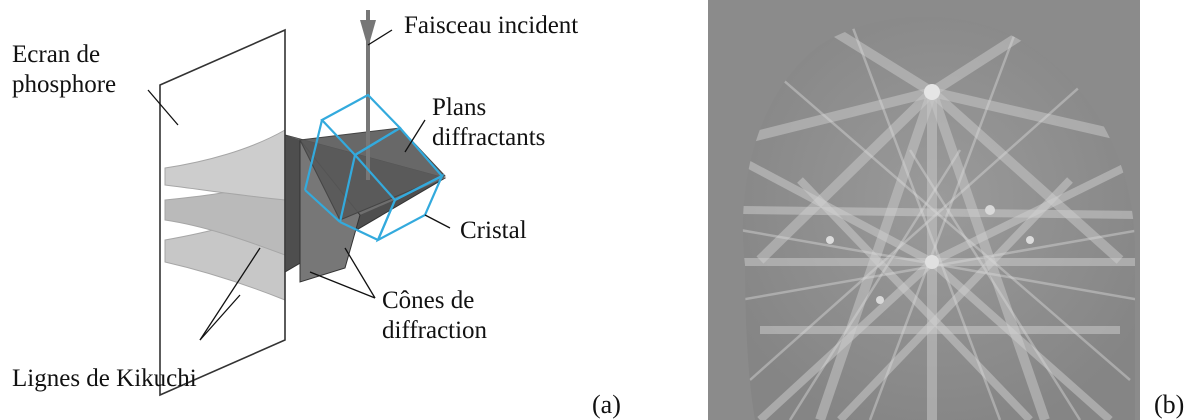 This screenshot has height=420, width=1200. I want to click on label-cones-line1: Cônes de, so click(428, 300).